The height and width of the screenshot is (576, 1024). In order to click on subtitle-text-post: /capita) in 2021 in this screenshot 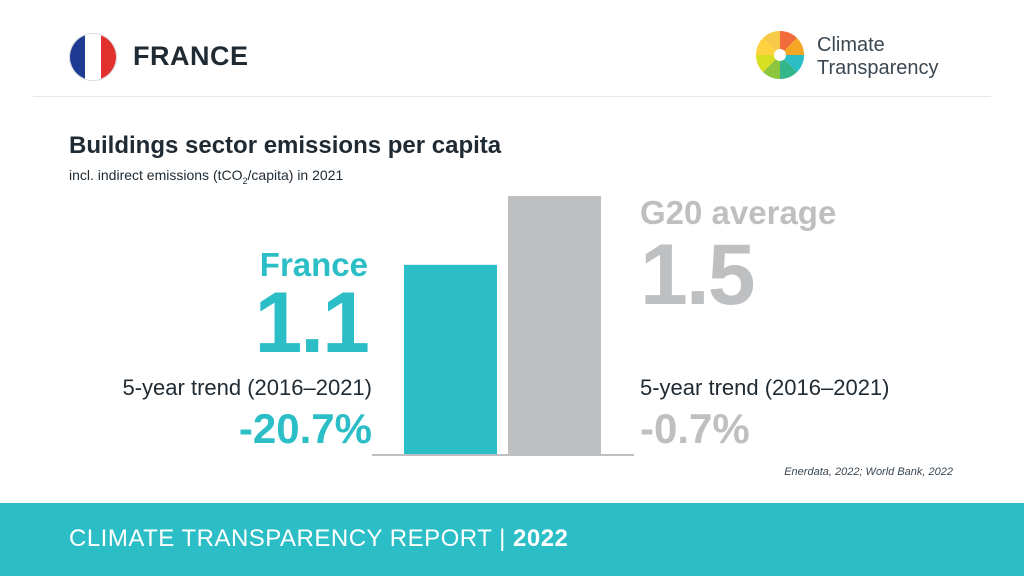, I will do `click(295, 175)`.